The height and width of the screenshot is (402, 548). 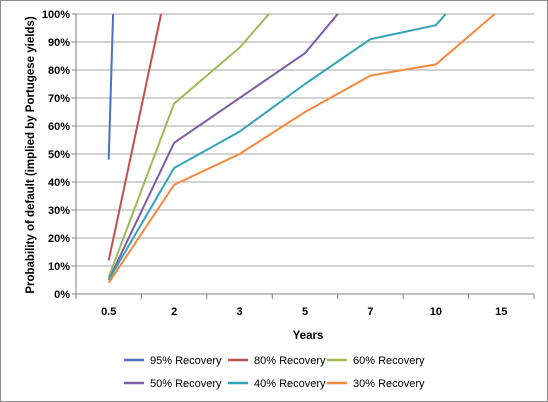 I want to click on legend-label: 40% Recovery, so click(x=290, y=384).